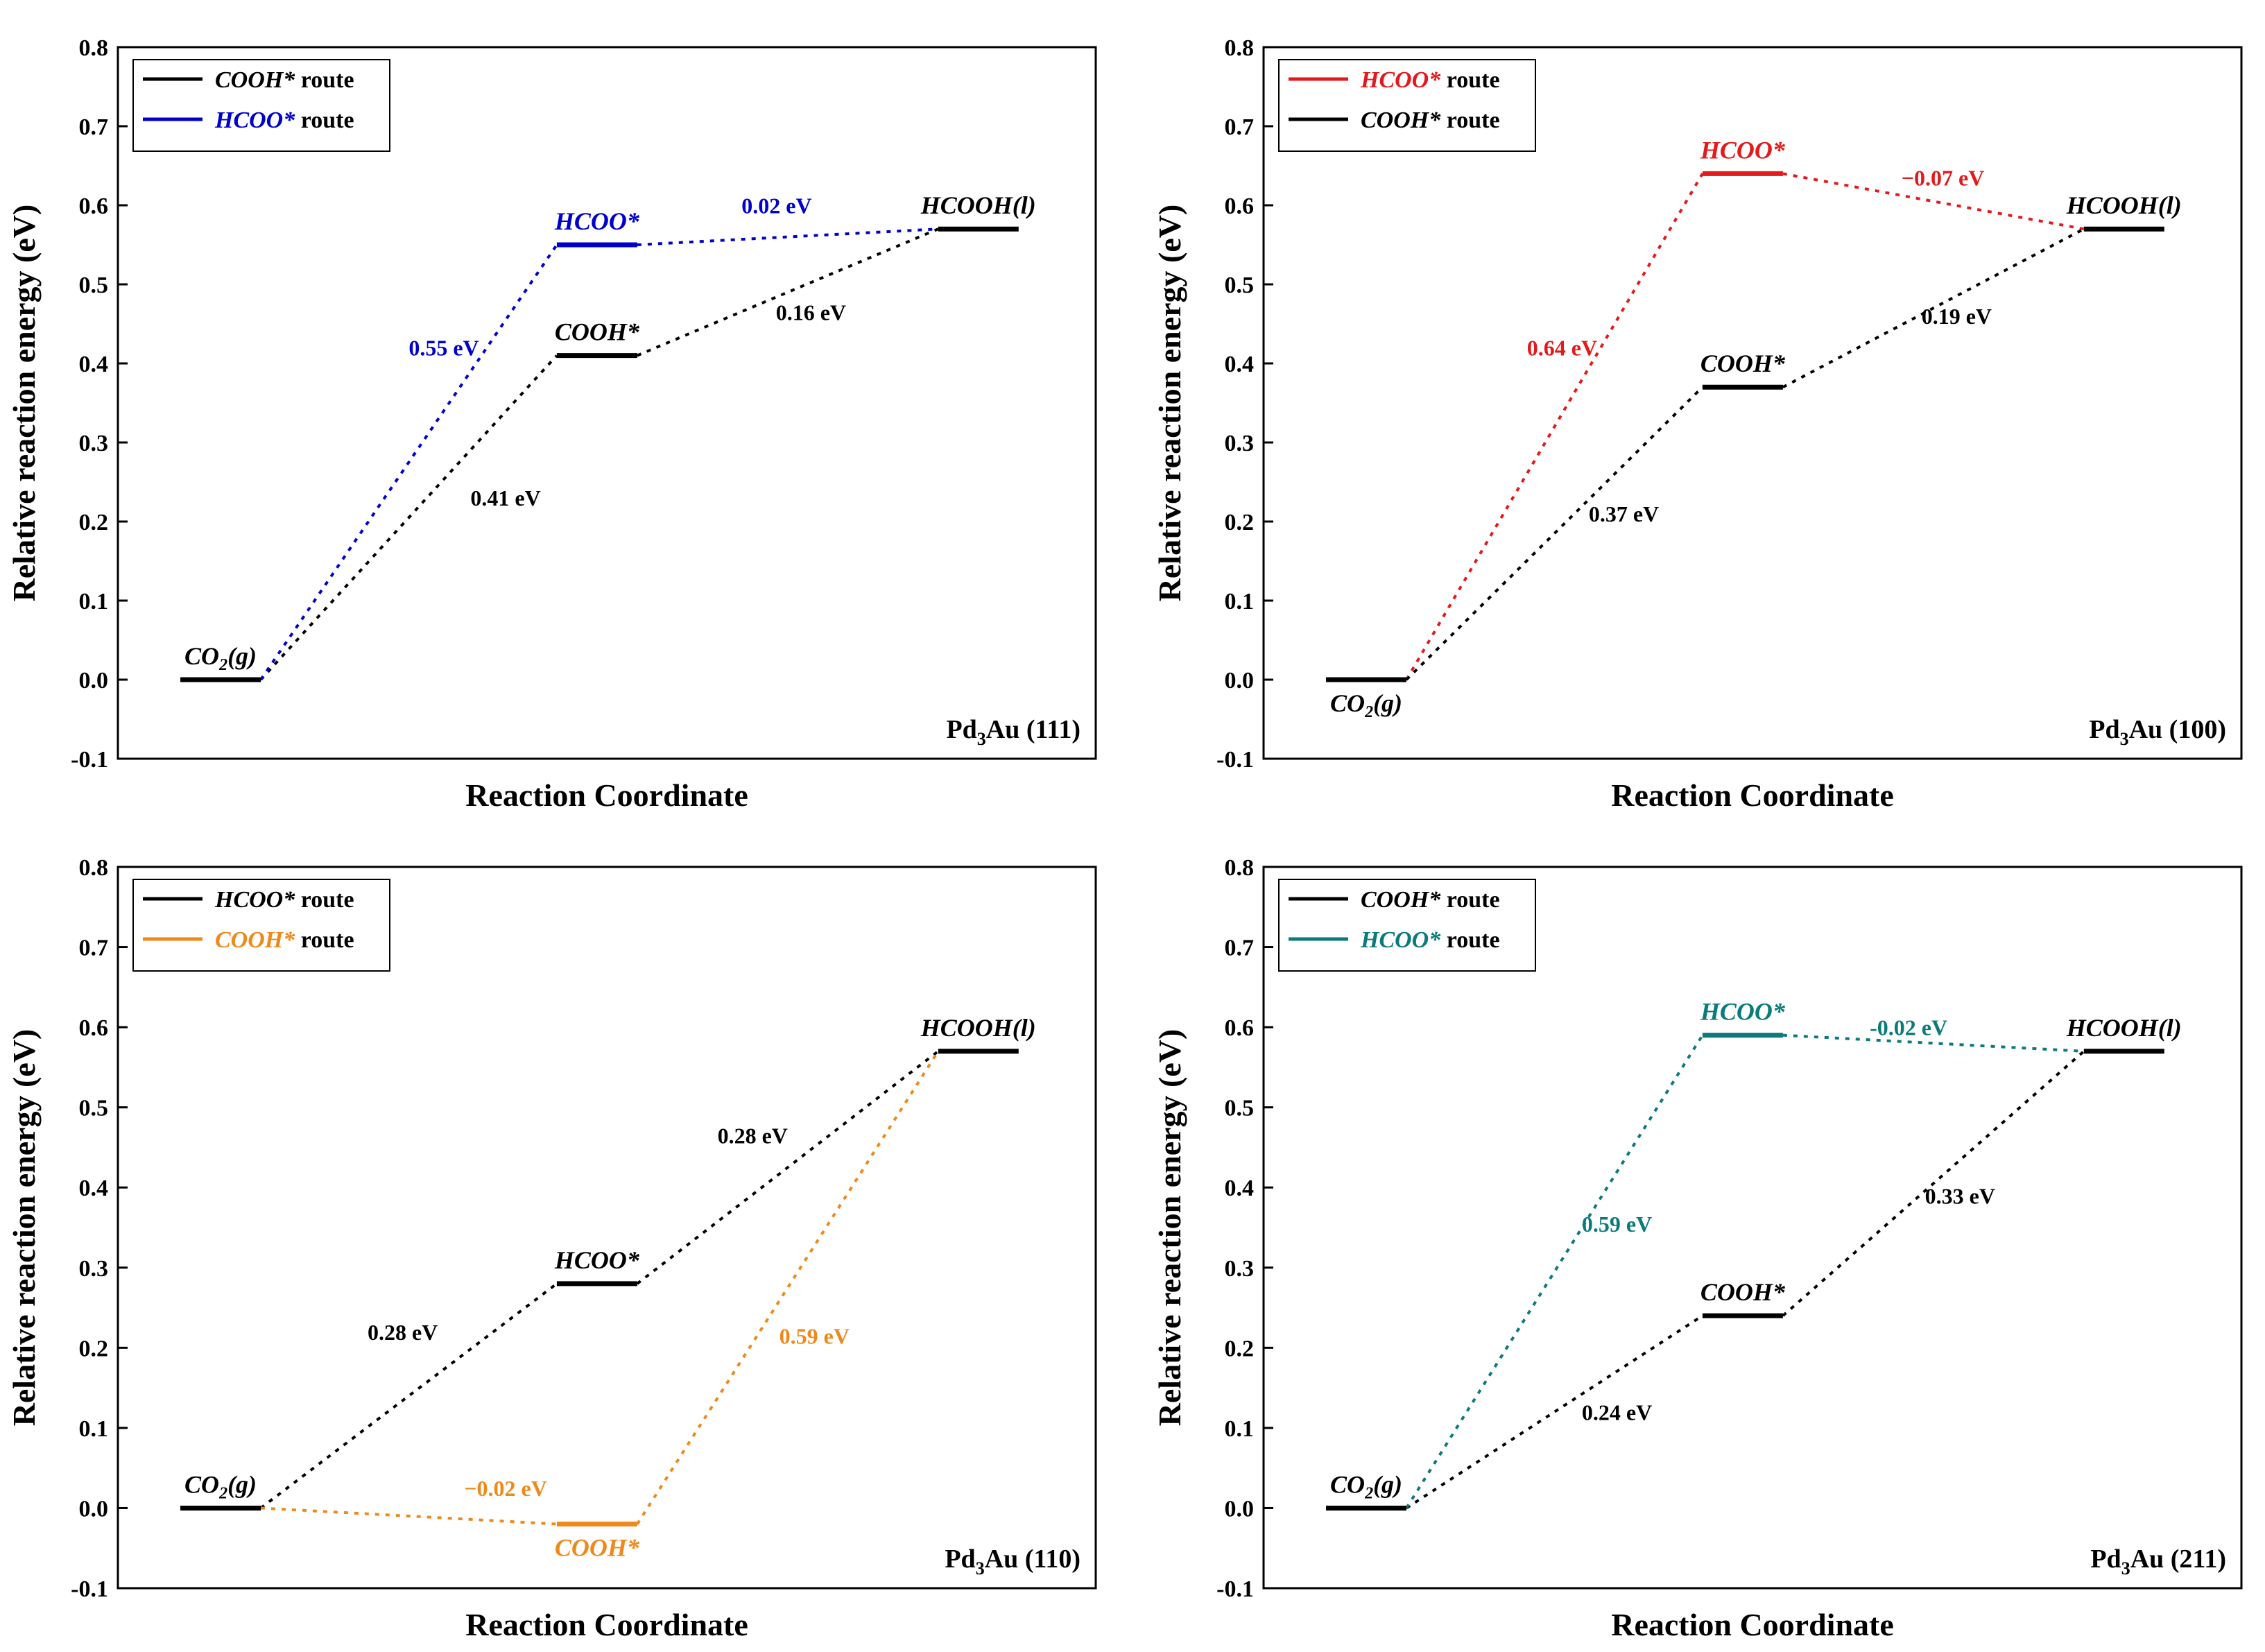 The image size is (2265, 1652). Describe the element at coordinates (597, 221) in the screenshot. I see `state-label-inter_a: HCOO*` at that location.